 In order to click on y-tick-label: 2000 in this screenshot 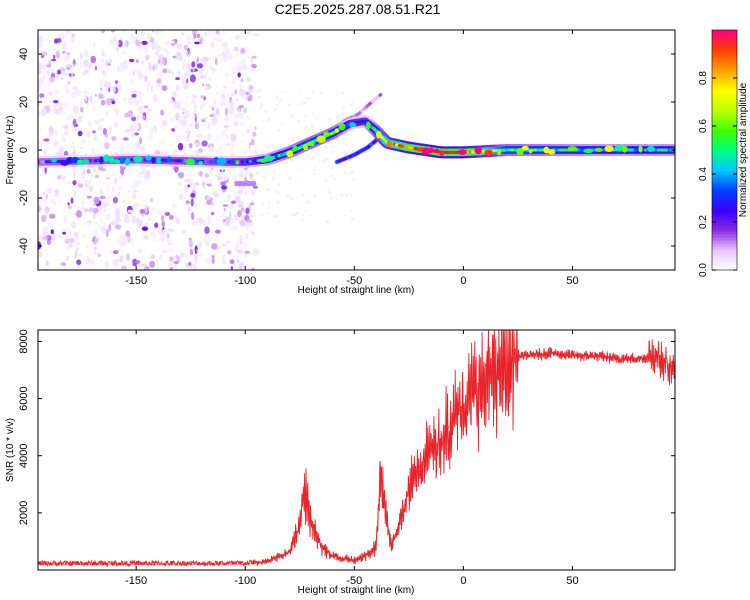, I will do `click(24, 513)`.